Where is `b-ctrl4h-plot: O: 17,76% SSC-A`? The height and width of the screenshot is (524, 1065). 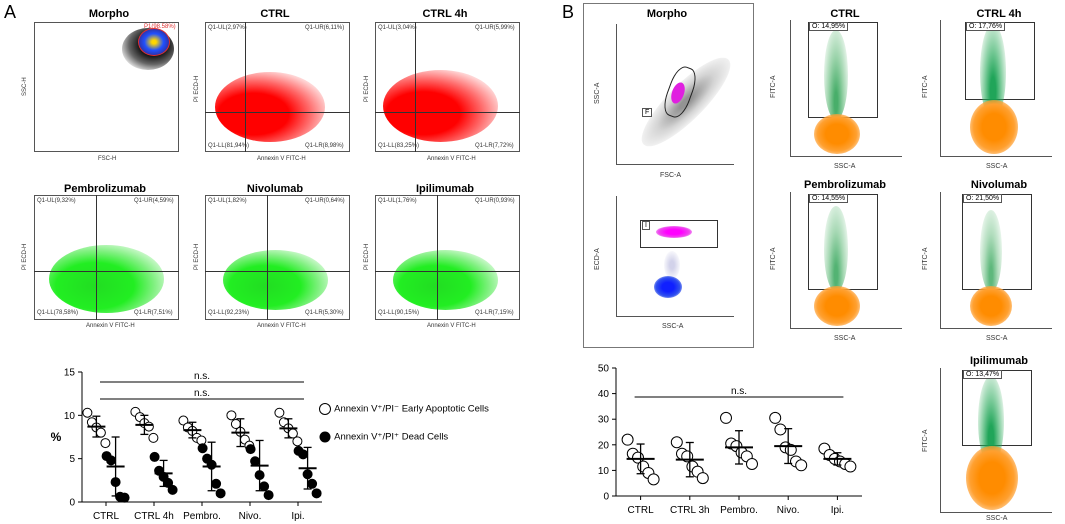
b-ctrl4h-plot: O: 17,76% SSC-A is located at coordinates (996, 95).